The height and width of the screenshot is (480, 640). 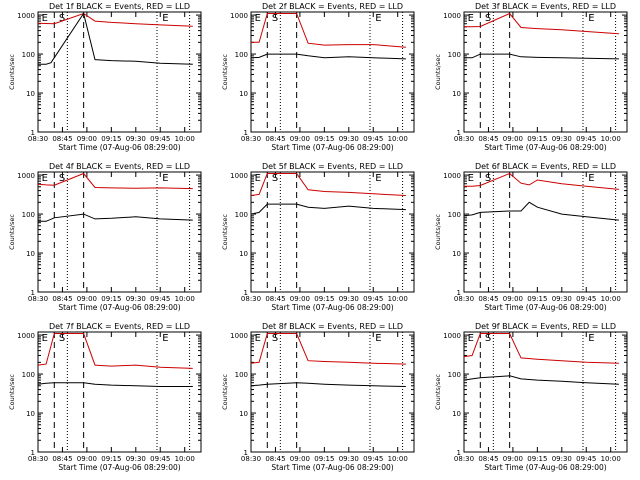 What do you see at coordinates (119, 166) in the screenshot?
I see `panel-title: Det 4f BLACK = Events, RED = LLD` at bounding box center [119, 166].